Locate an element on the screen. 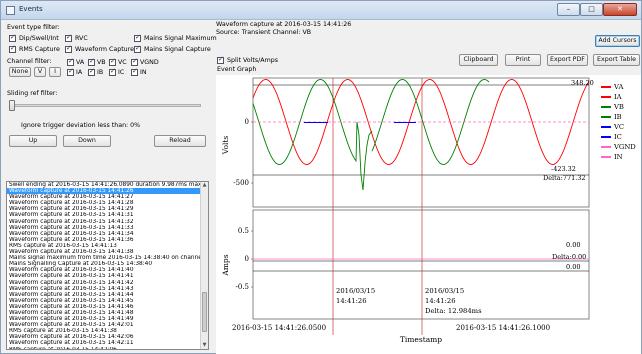 This screenshot has height=354, width=642. export-table-button: Export Table is located at coordinates (616, 60).